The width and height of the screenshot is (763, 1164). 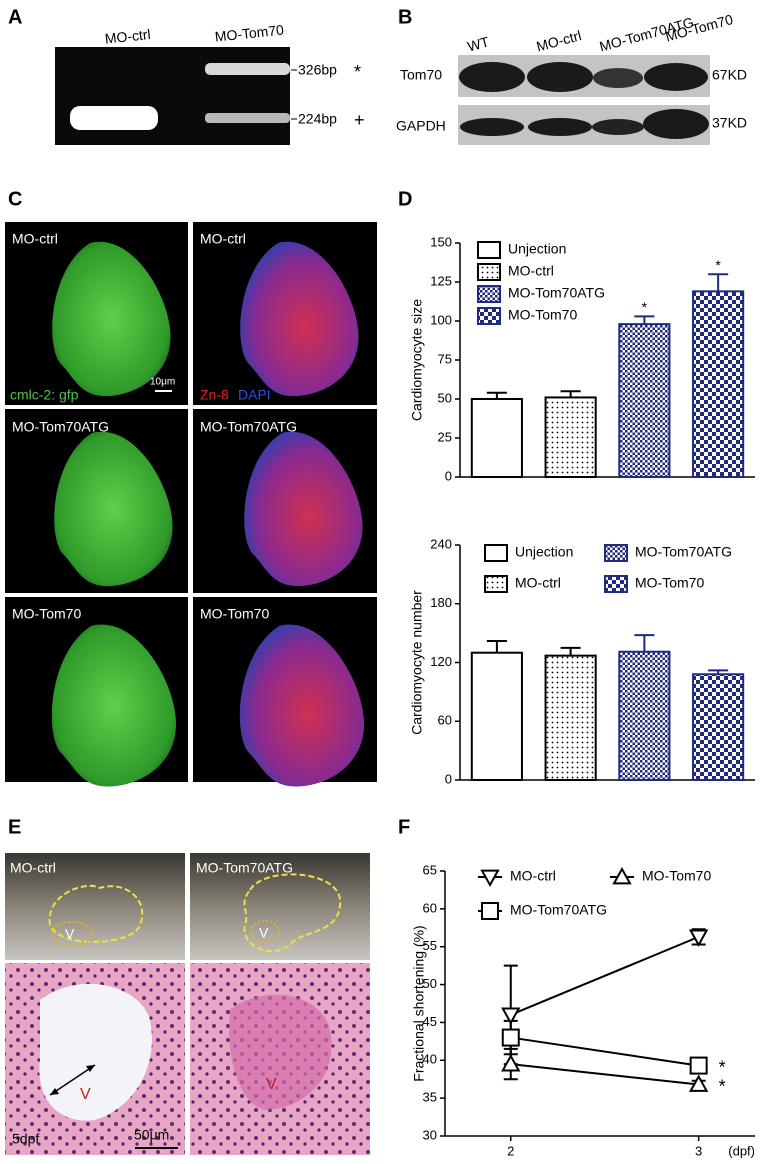 I want to click on scale-label: 50μm, so click(x=151, y=1135).